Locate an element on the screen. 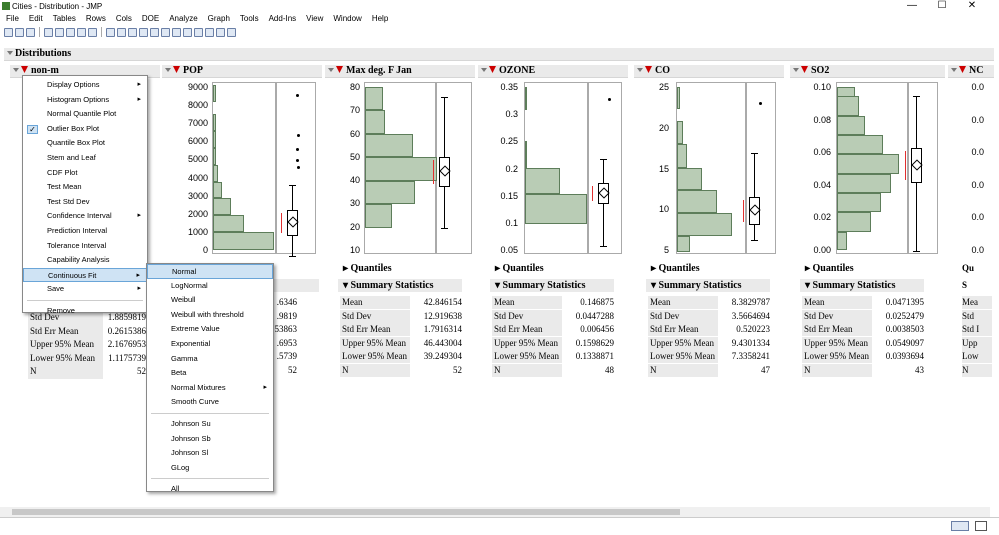  menu-item-smooth-curve: Smooth Curve is located at coordinates (210, 402).